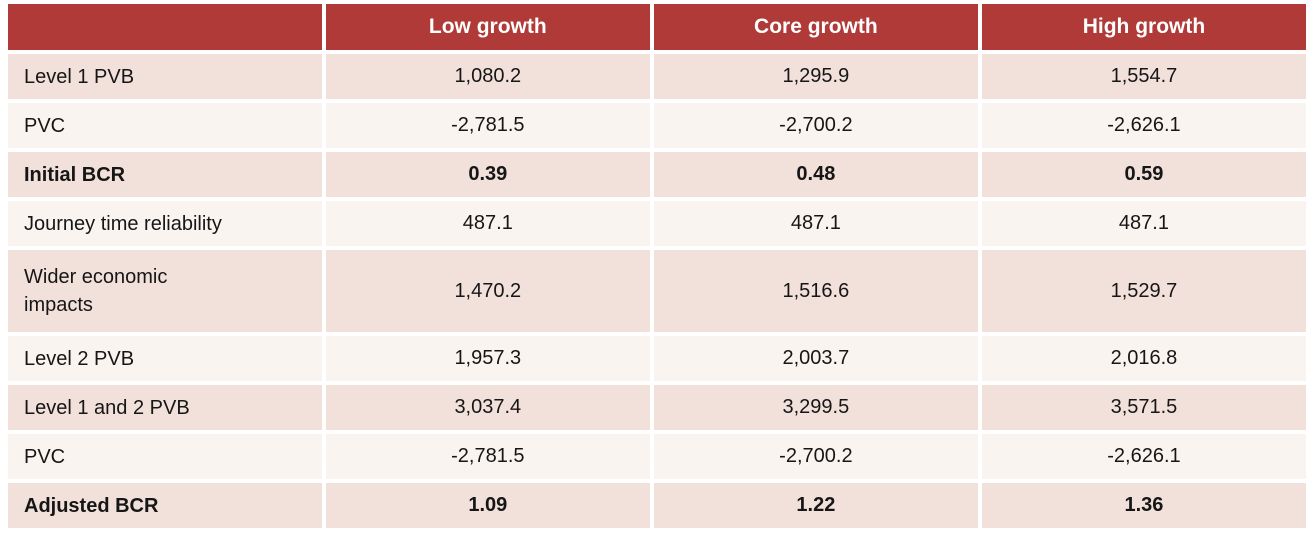 The height and width of the screenshot is (534, 1314). Describe the element at coordinates (165, 505) in the screenshot. I see `row-label: Adjusted BCR` at that location.